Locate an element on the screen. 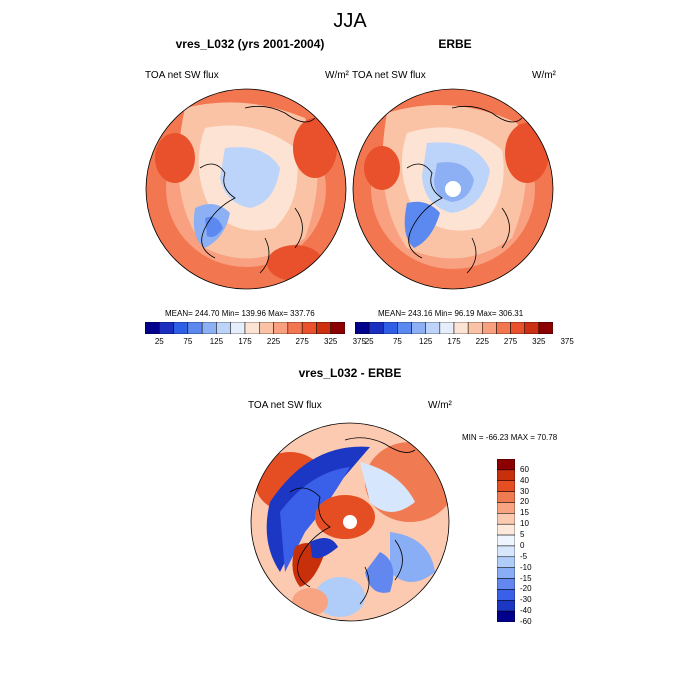  panel-1-units: W/m² is located at coordinates (337, 75).